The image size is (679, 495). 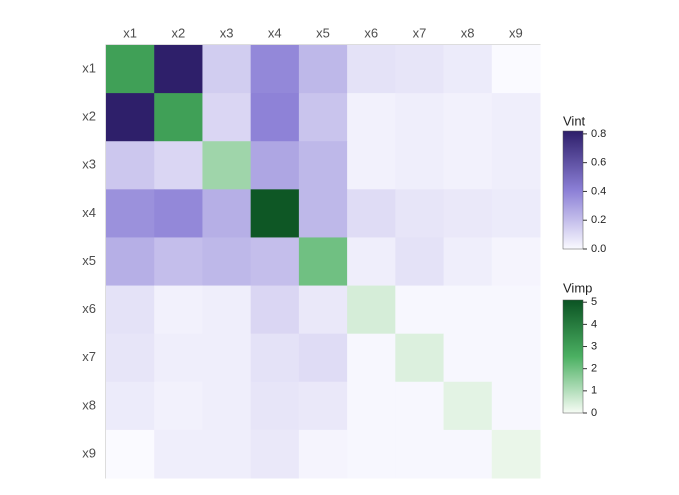 What do you see at coordinates (371, 32) in the screenshot?
I see `x-tick-label: x6` at bounding box center [371, 32].